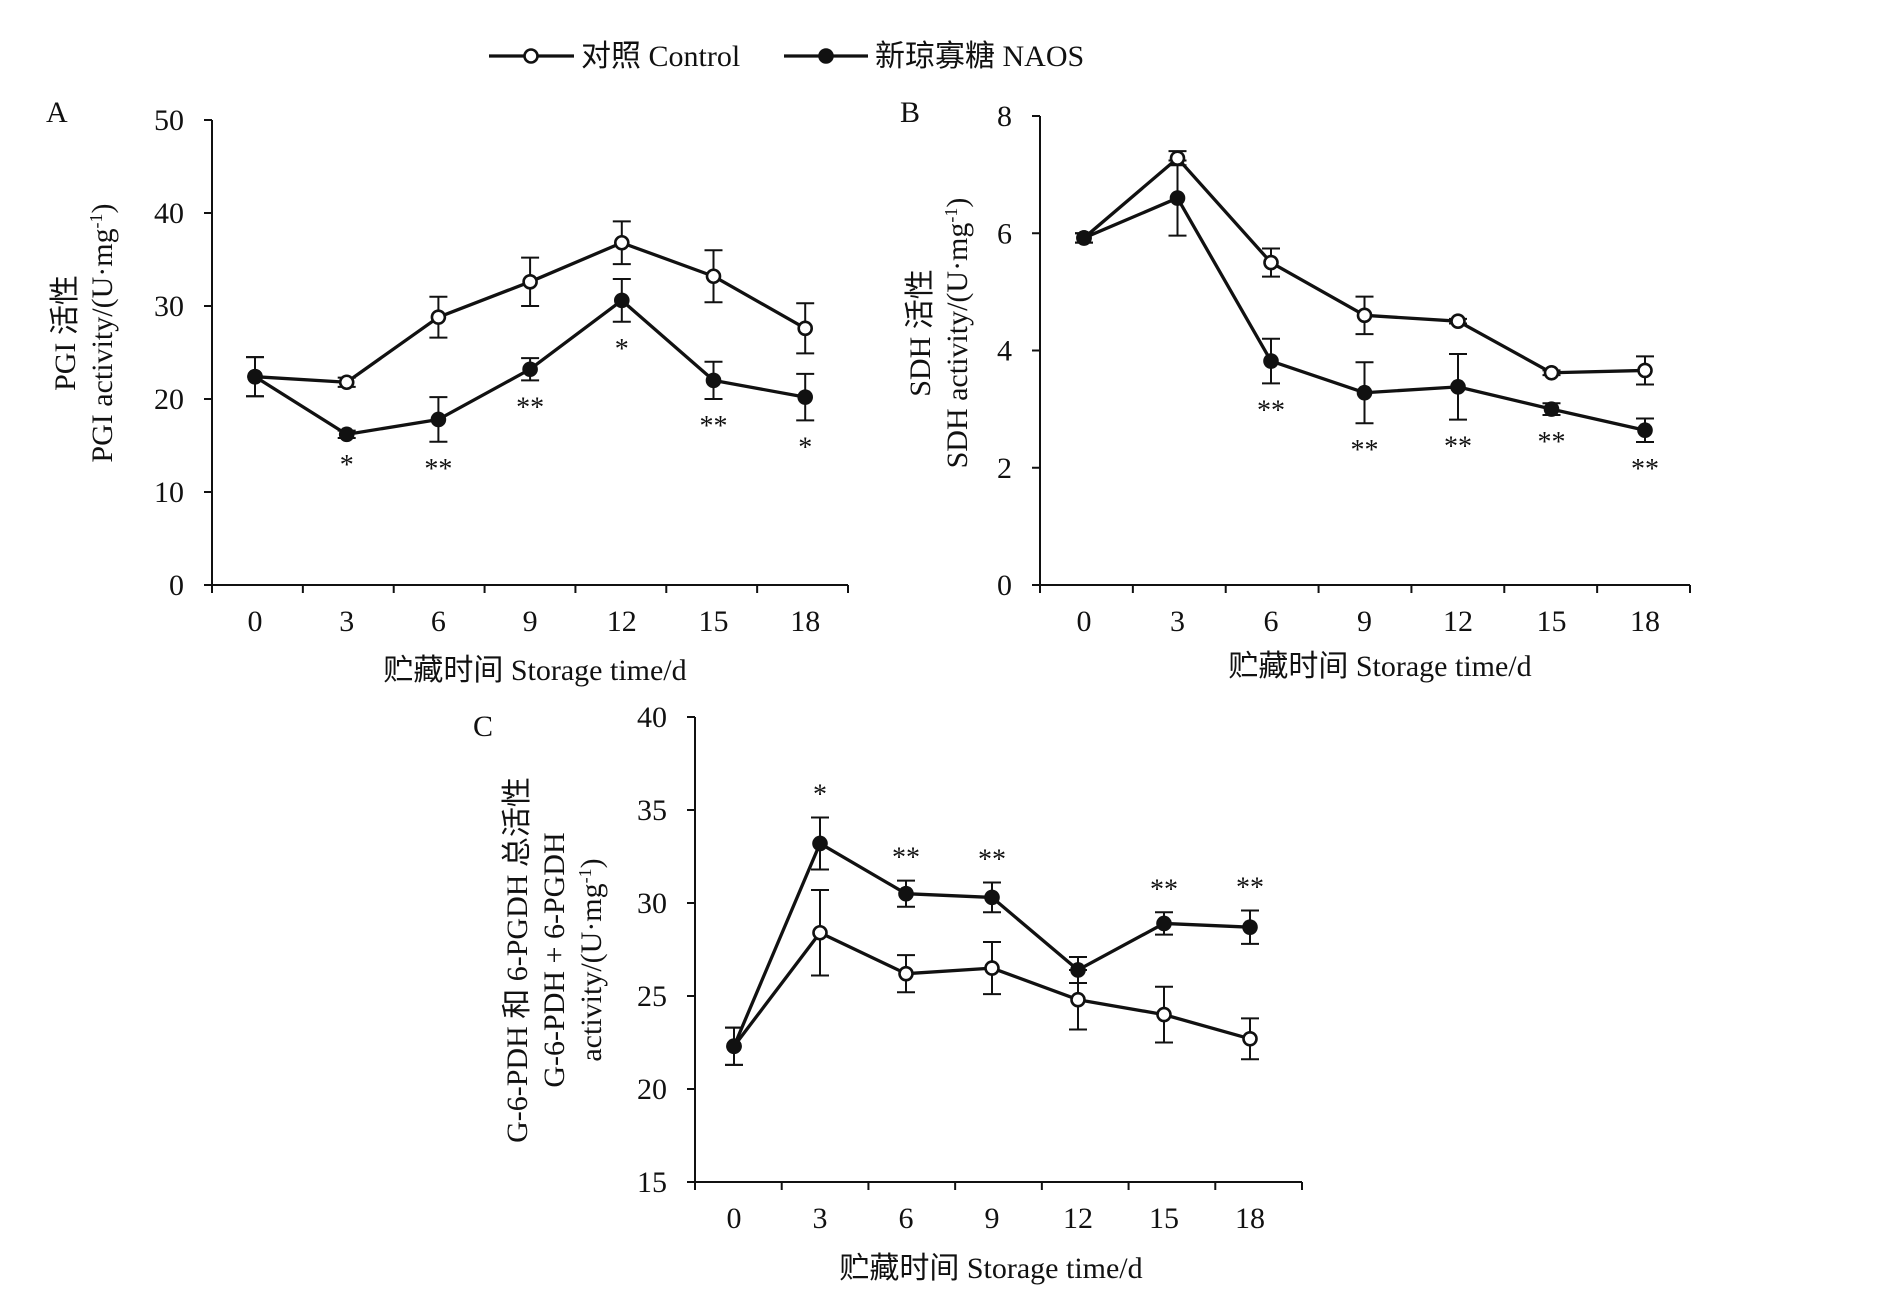 This screenshot has width=1896, height=1290. What do you see at coordinates (591, 959) in the screenshot?
I see `panel-c-ylabel-line3: activity/(U·mg-1)` at bounding box center [591, 959].